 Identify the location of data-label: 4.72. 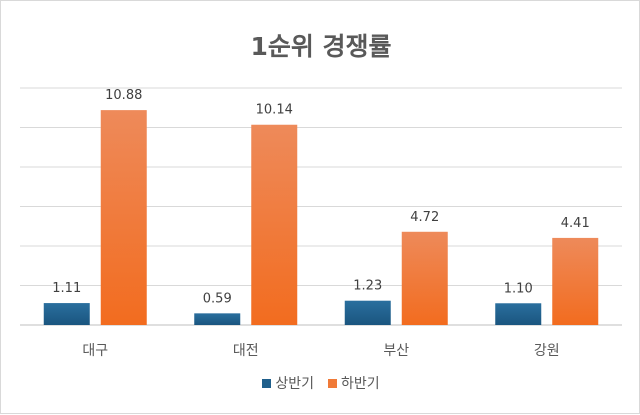
(424, 217).